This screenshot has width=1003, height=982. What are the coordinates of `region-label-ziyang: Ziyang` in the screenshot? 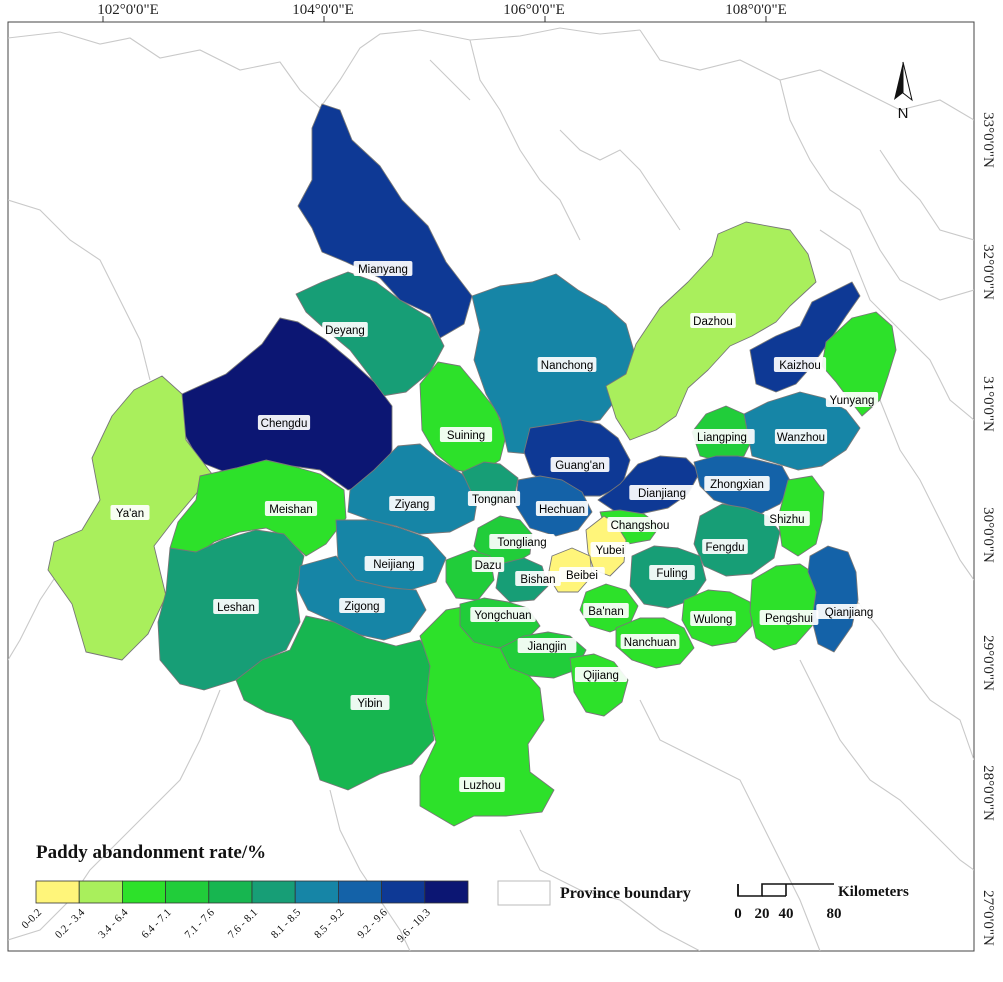 It's located at (412, 505).